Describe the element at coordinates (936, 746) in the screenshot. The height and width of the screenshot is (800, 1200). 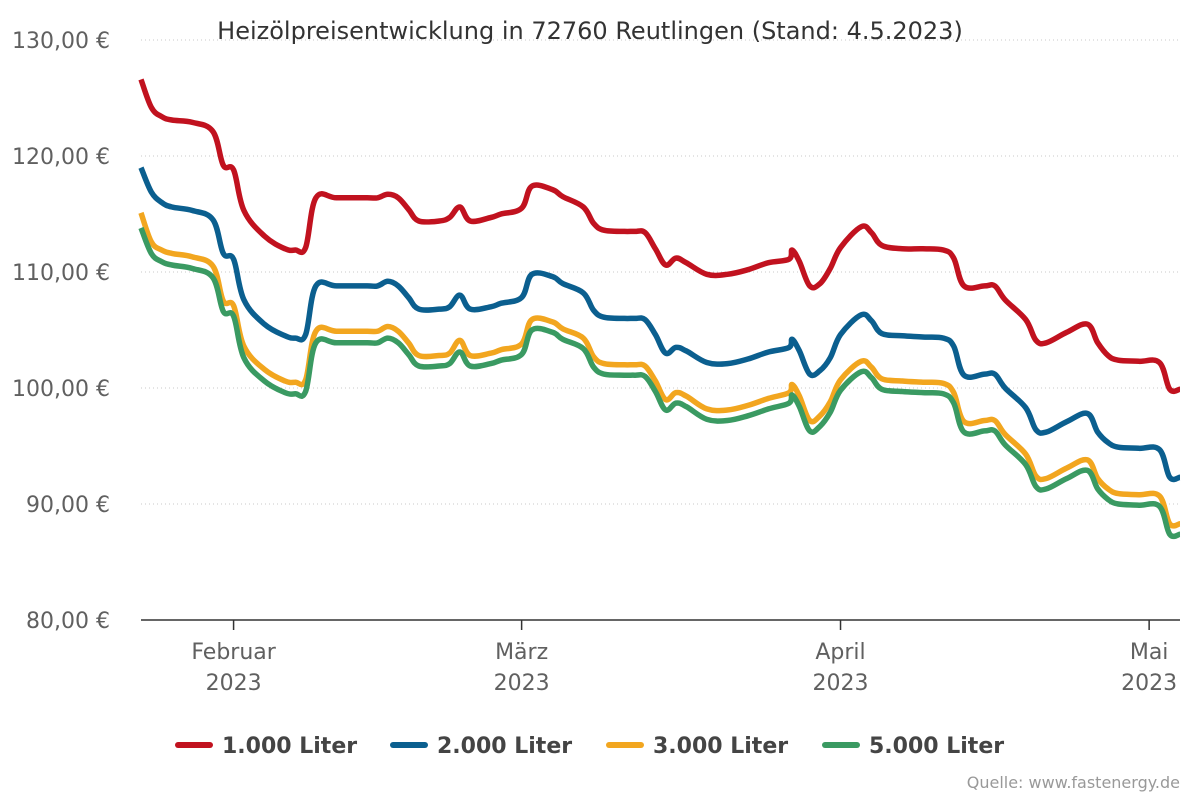
I see `legend-item-4: 5.000 Liter` at that location.